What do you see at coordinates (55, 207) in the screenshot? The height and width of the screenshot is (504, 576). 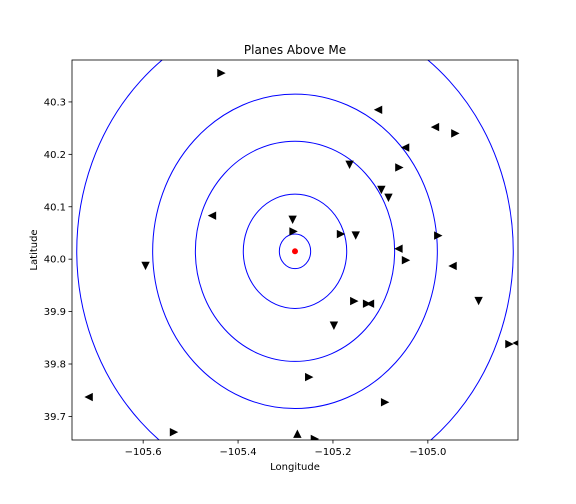 I see `y-tick-label: 40.1` at bounding box center [55, 207].